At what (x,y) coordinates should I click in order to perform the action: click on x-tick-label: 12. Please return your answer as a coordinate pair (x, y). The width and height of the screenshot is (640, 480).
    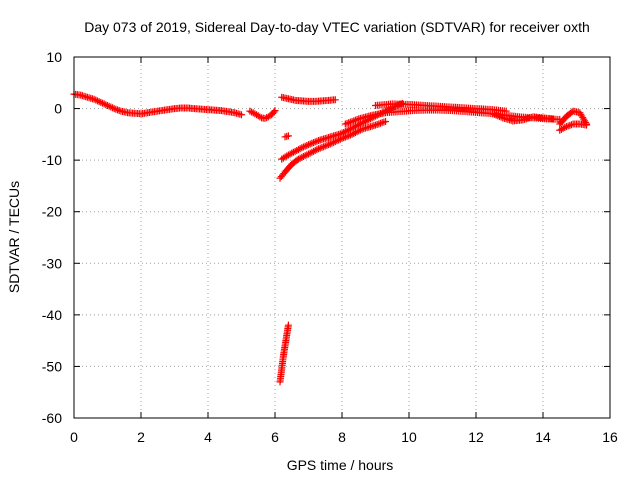
    Looking at the image, I should click on (476, 437).